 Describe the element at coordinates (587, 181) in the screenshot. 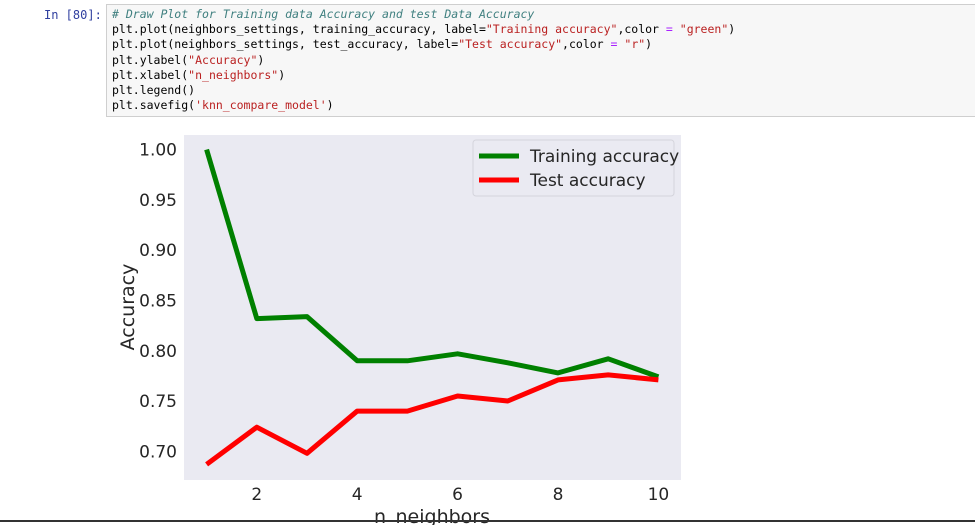

I see `legend-label-1: Test accuracy` at that location.